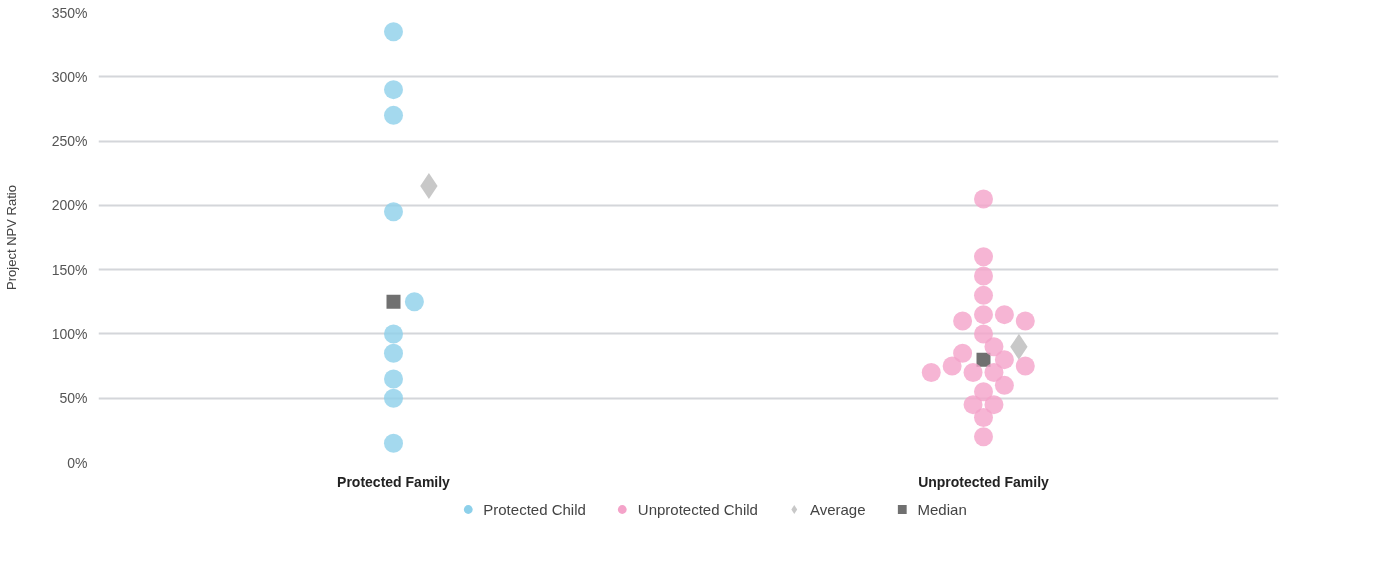  I want to click on y-tick-label: 300%, so click(69, 76).